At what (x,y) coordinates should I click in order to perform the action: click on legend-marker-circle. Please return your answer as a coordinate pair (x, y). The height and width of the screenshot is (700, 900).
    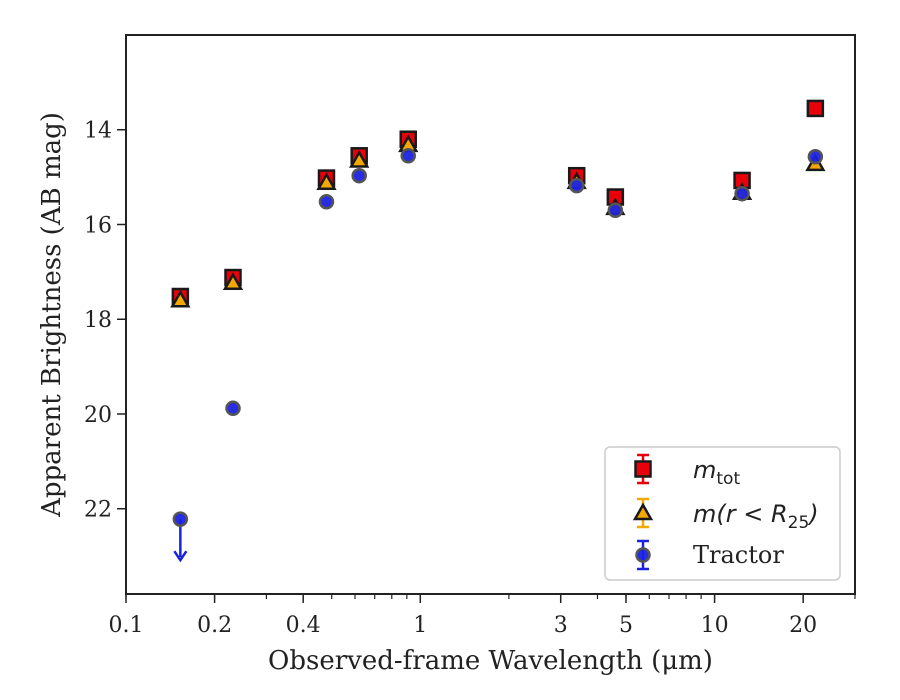
    Looking at the image, I should click on (643, 555).